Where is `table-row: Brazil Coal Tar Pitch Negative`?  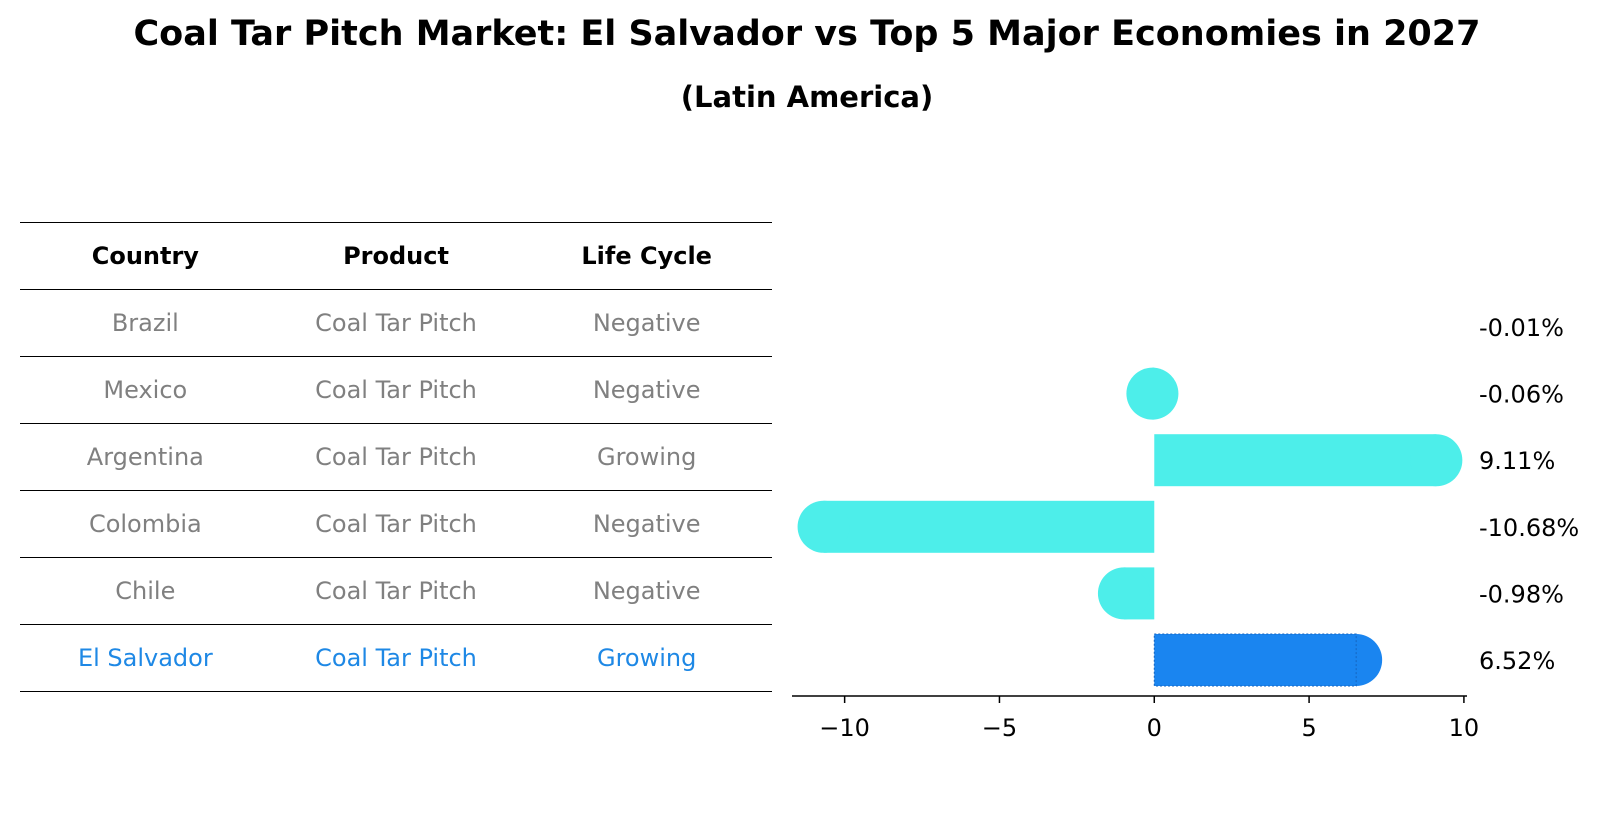 table-row: Brazil Coal Tar Pitch Negative is located at coordinates (396, 323).